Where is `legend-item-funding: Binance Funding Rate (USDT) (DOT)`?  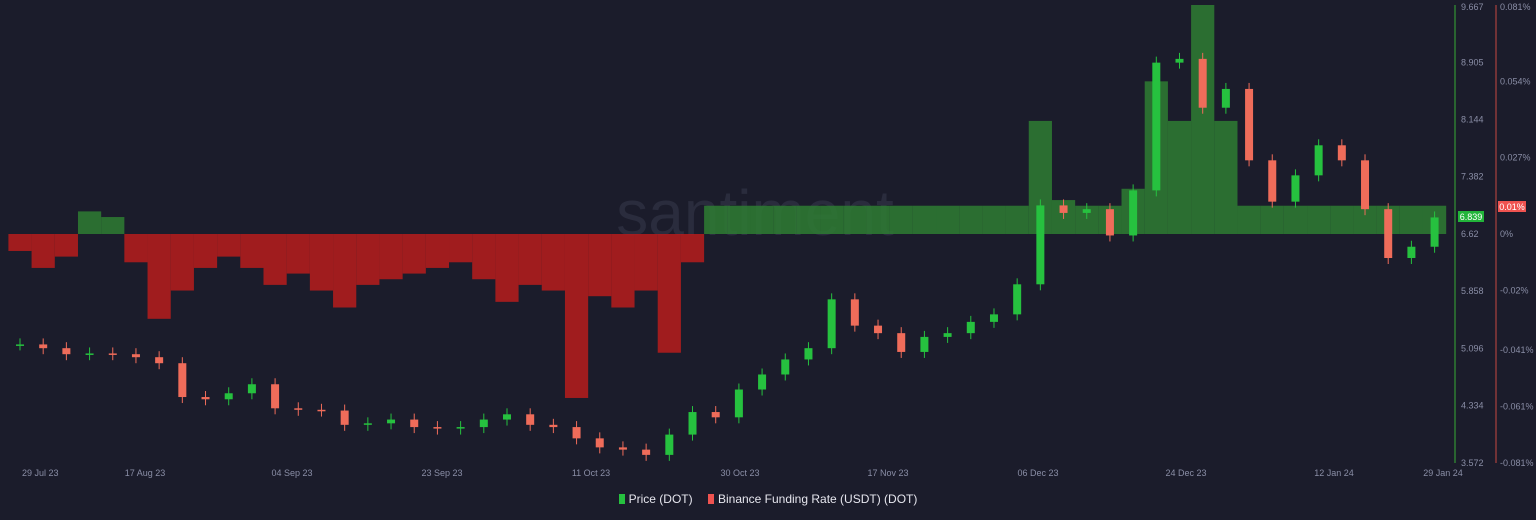
legend-item-funding: Binance Funding Rate (USDT) (DOT) is located at coordinates (812, 499).